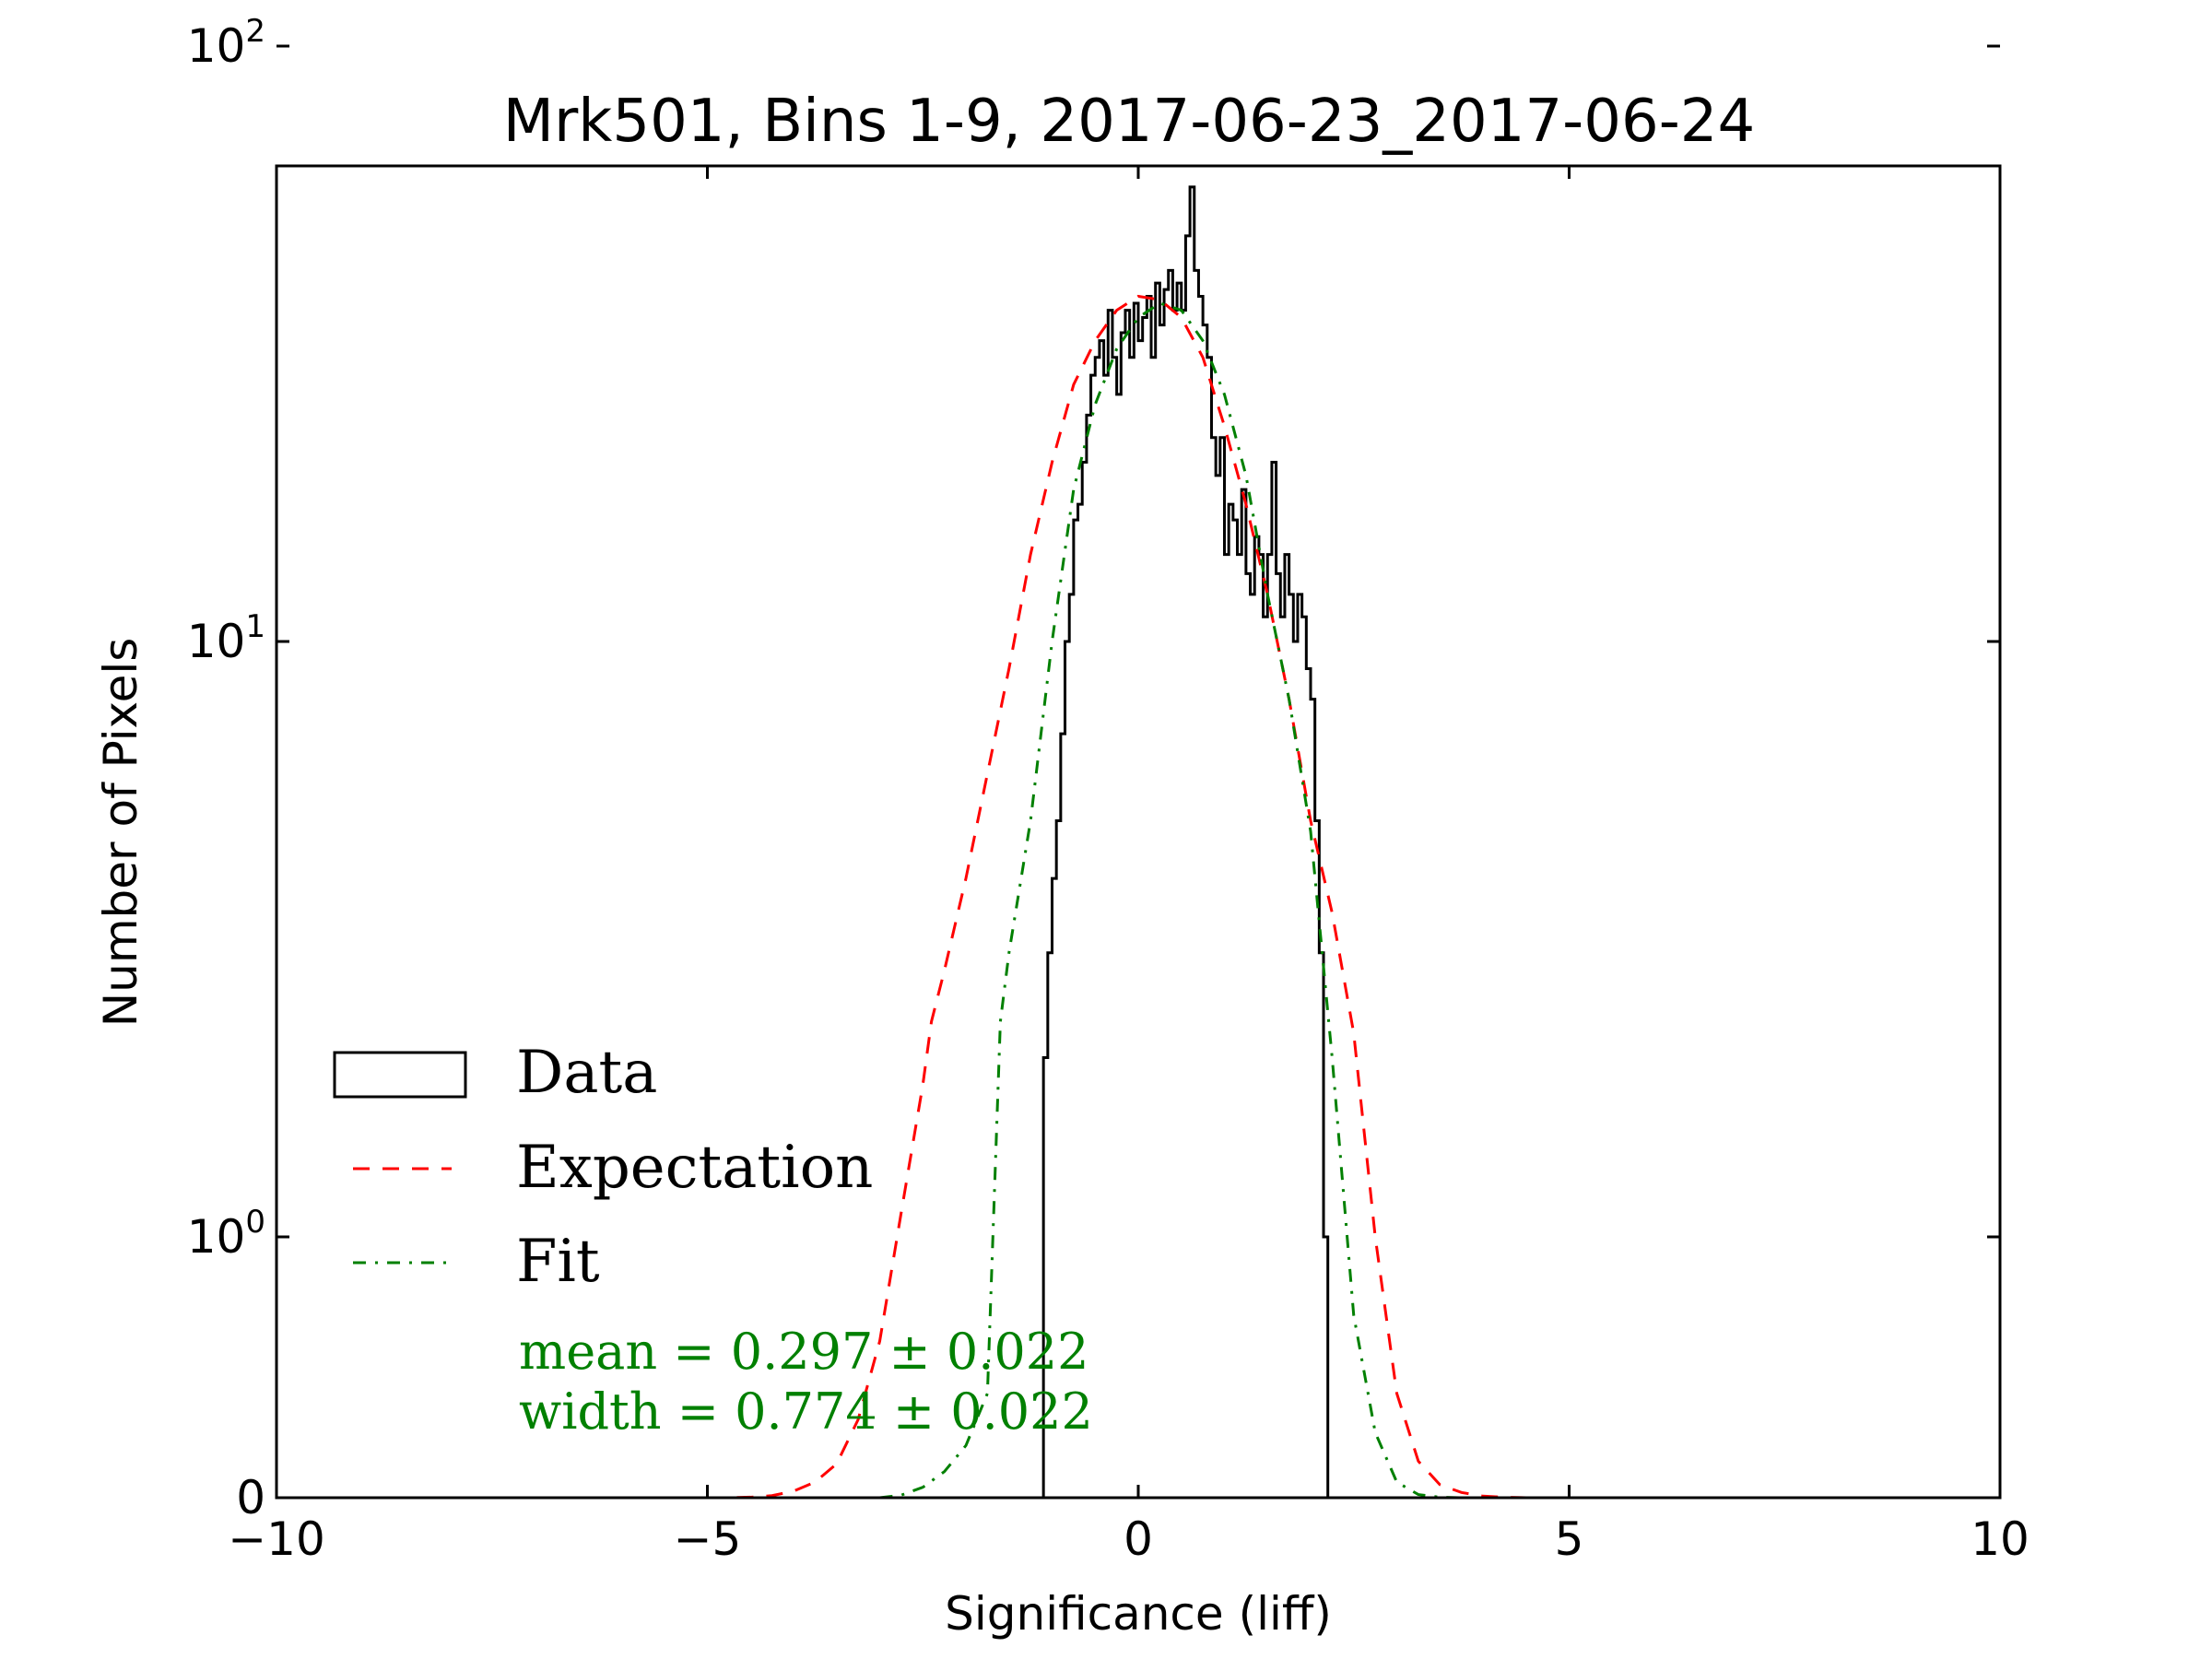 The height and width of the screenshot is (1659, 2212). I want to click on legend-expectation-label: Expectation, so click(694, 1168).